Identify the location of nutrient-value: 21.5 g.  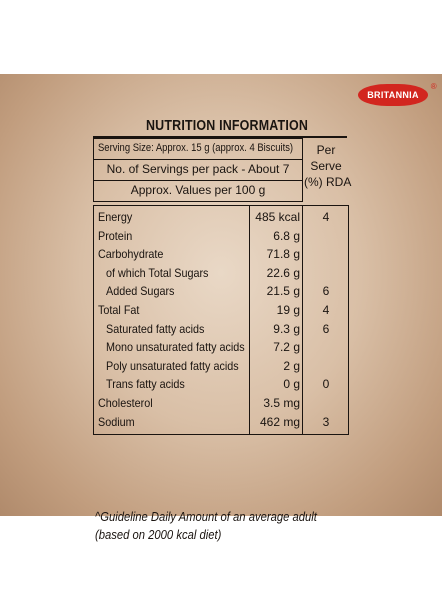
(283, 291).